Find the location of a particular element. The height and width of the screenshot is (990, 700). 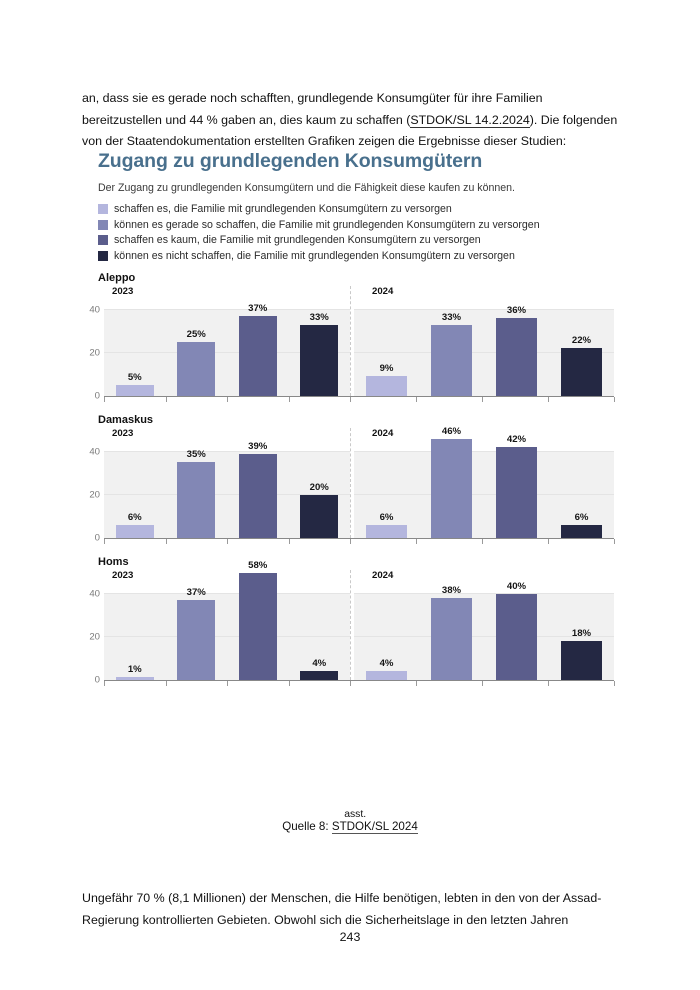

y-tick-label: 0 is located at coordinates (97, 537).